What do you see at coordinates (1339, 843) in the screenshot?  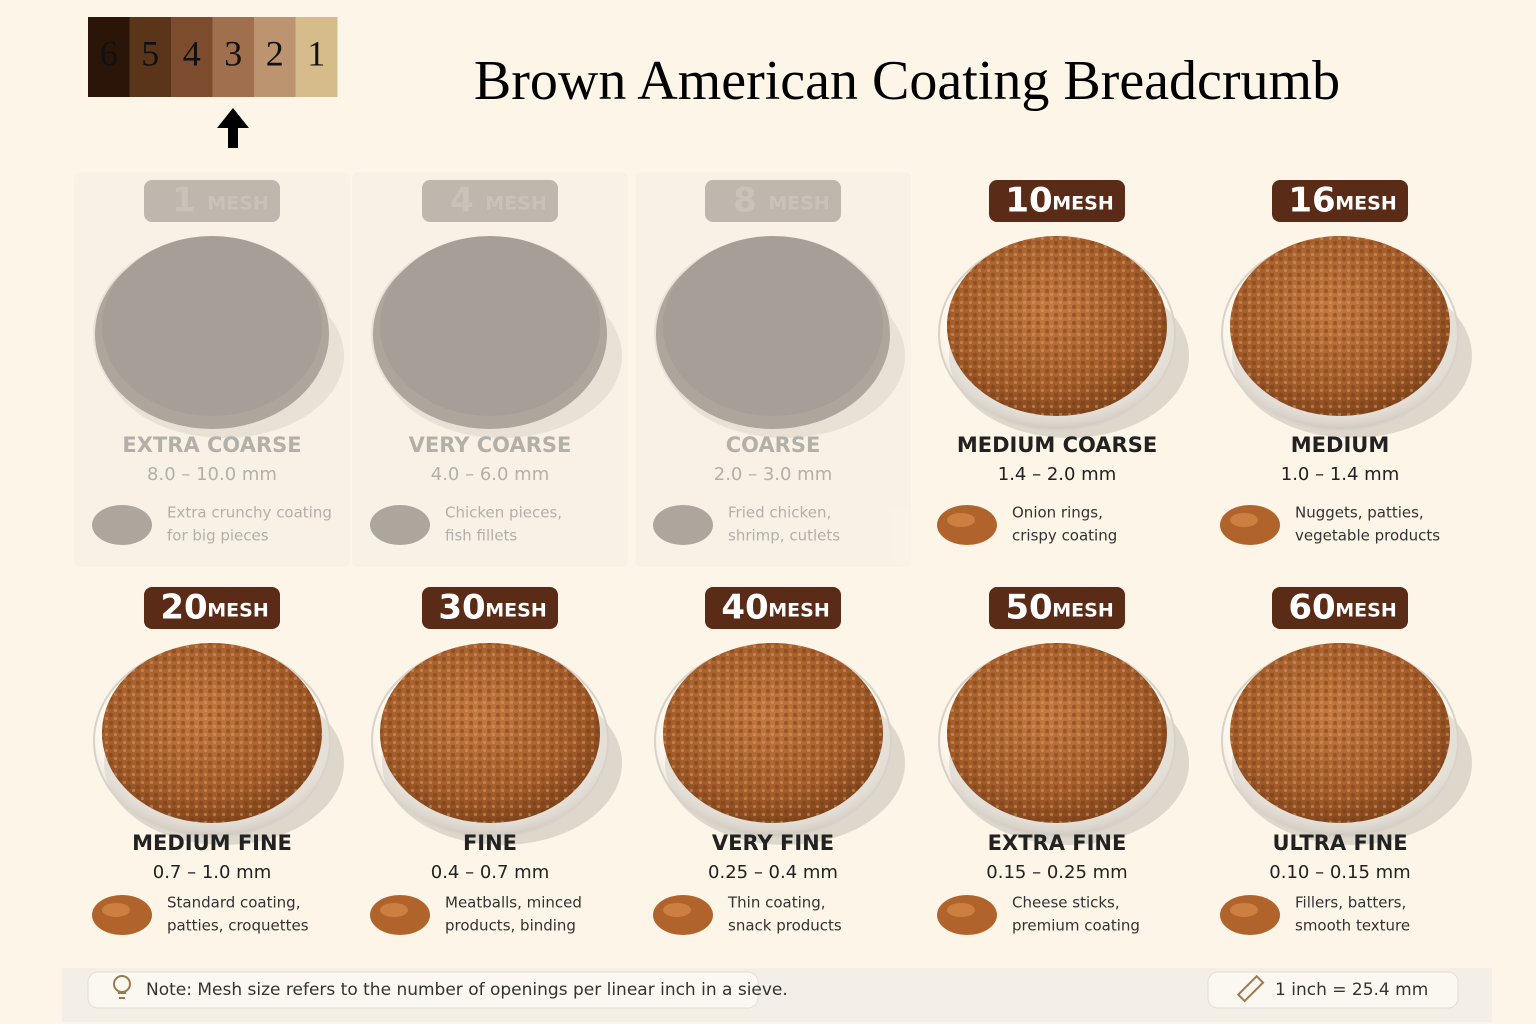 I see `grade-name: ULTRA FINE` at bounding box center [1339, 843].